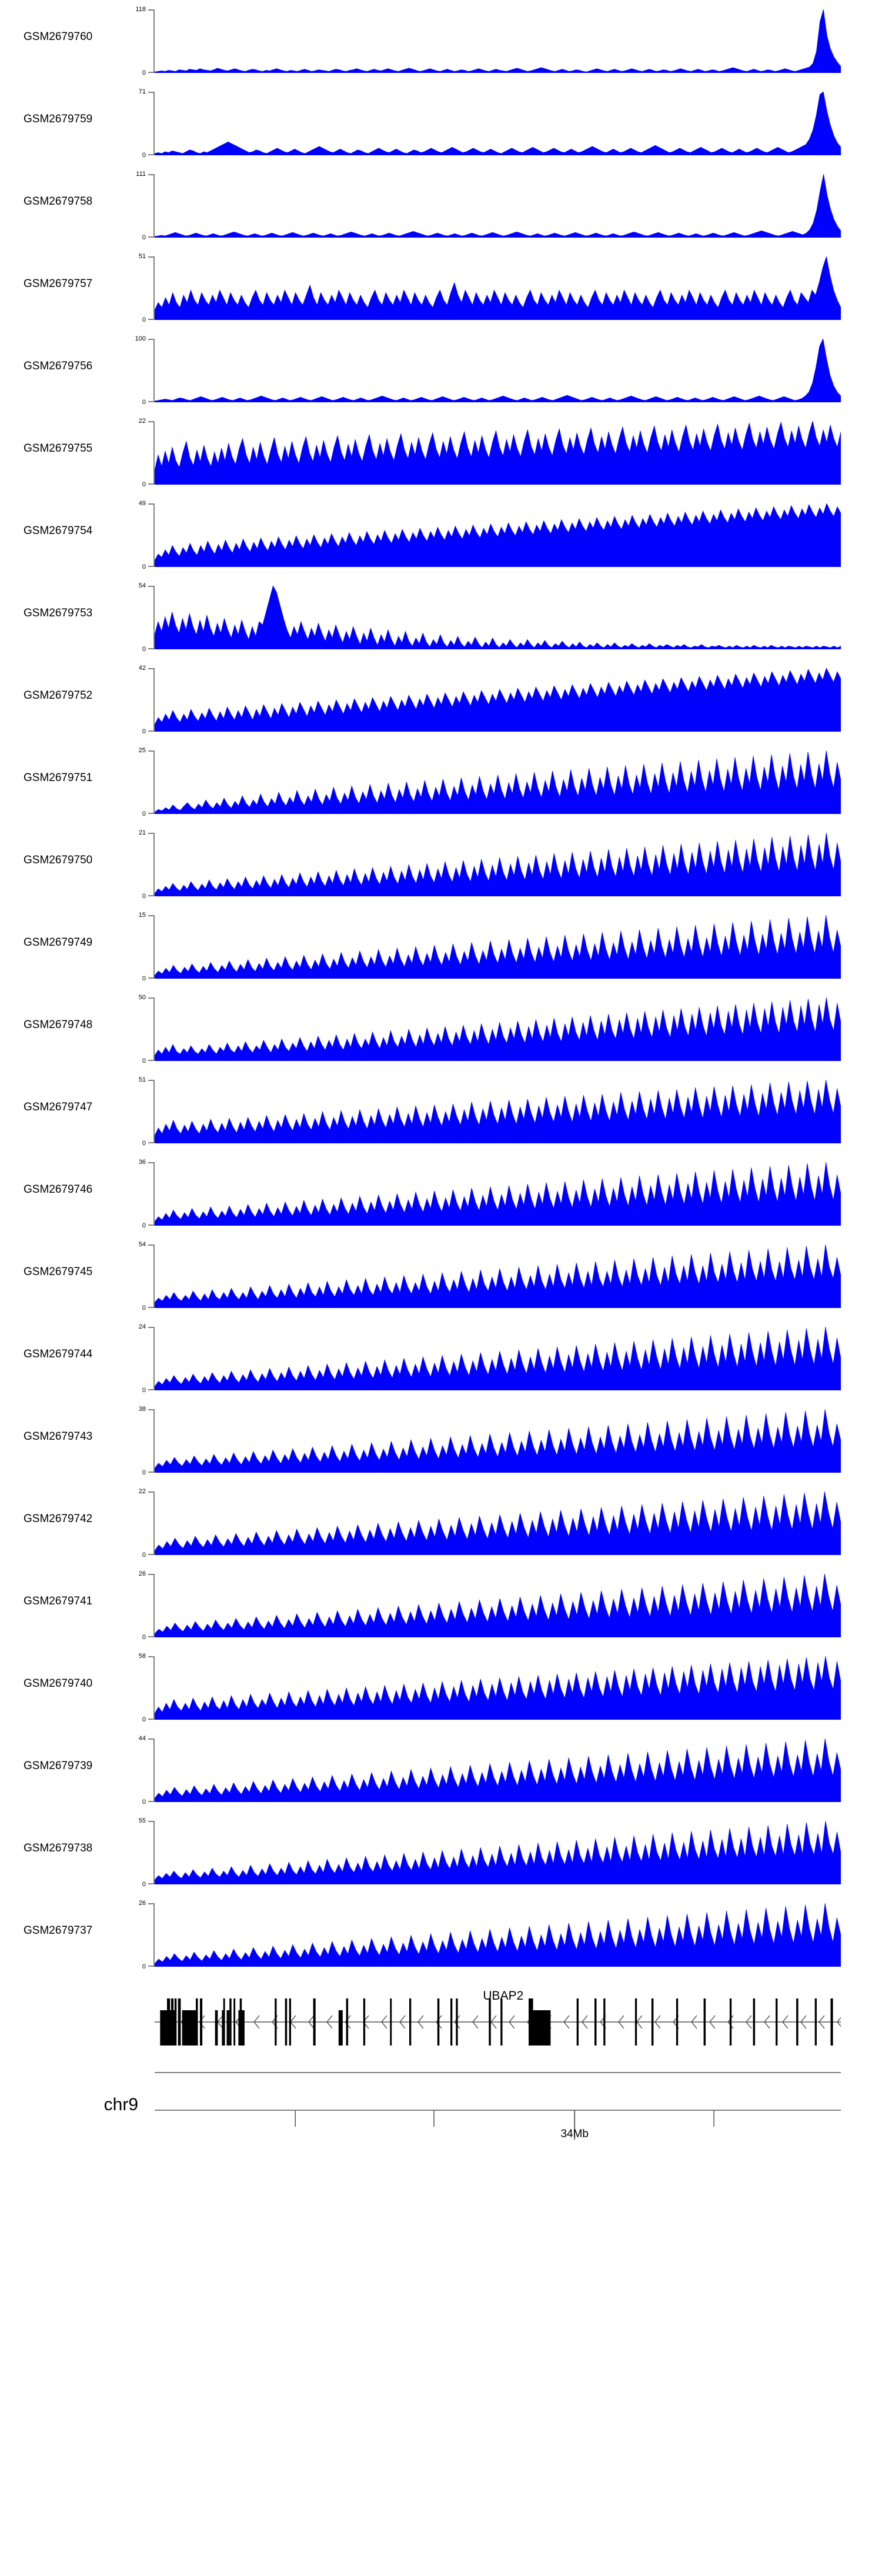  Describe the element at coordinates (142, 1656) in the screenshot. I see `y-axis-max-label: 58` at that location.